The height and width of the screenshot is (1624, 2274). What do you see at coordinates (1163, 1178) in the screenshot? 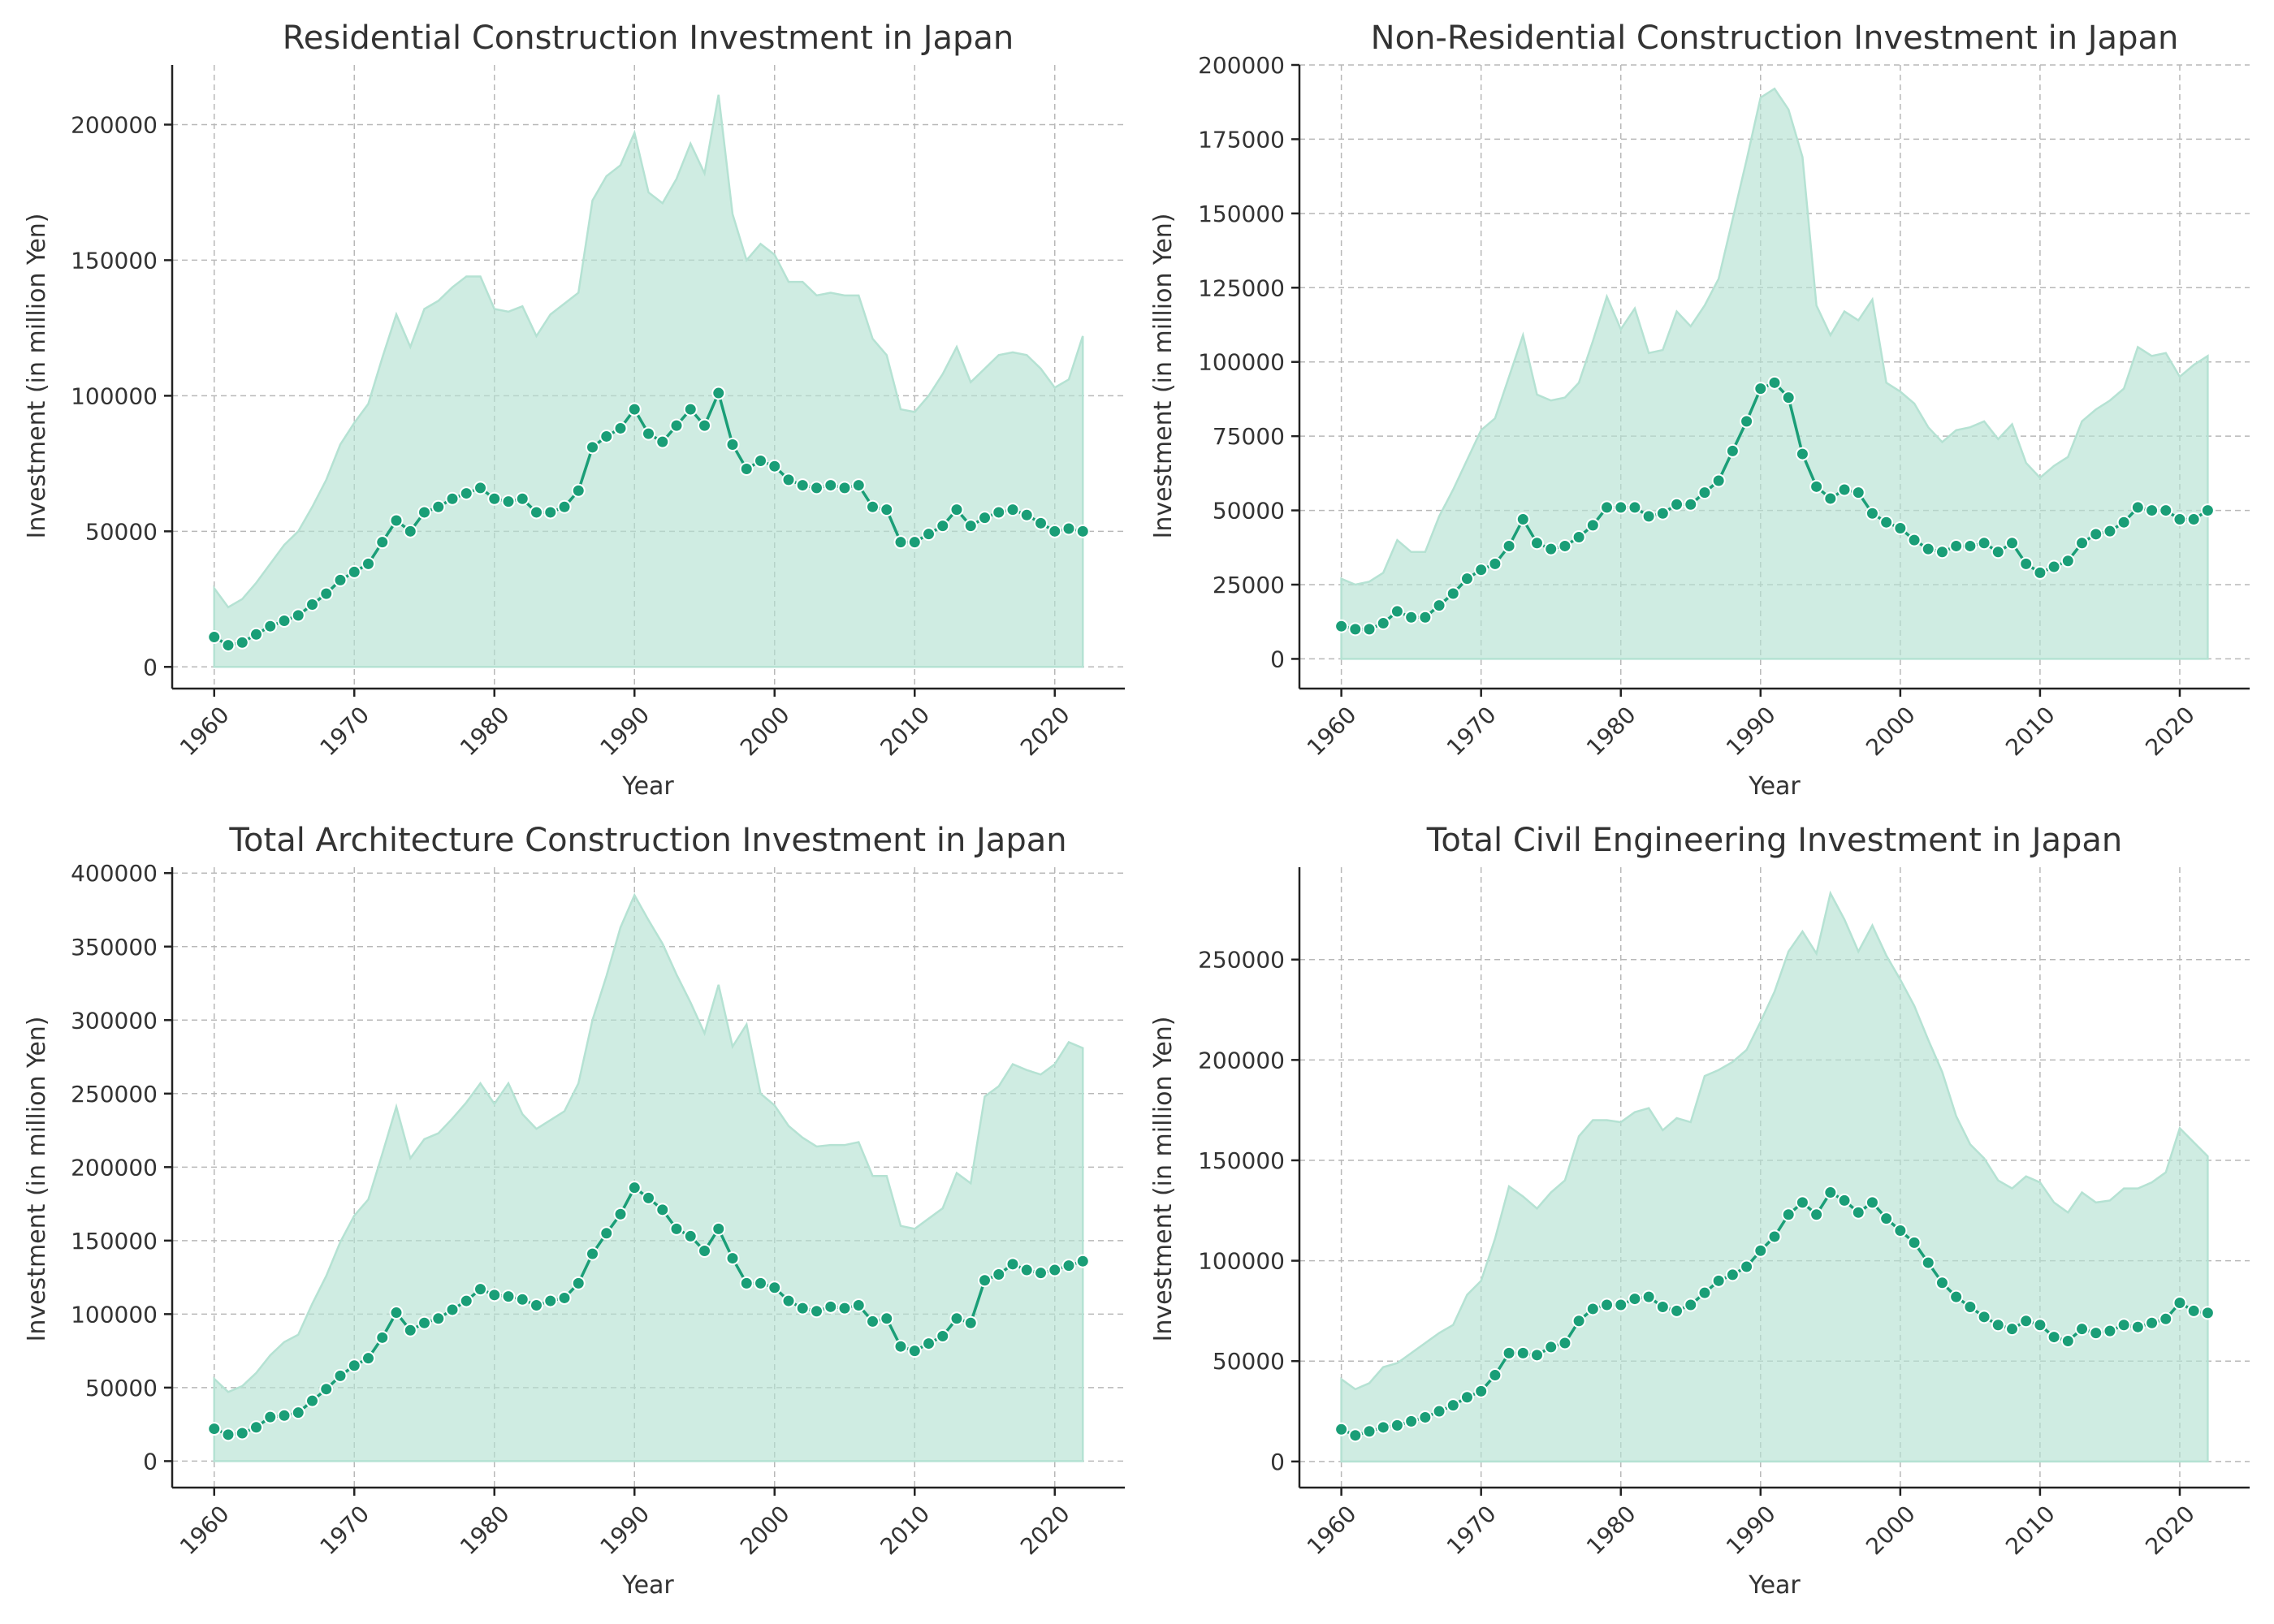
I see `y-axis-label: Investment (in million Yen)` at bounding box center [1163, 1178].